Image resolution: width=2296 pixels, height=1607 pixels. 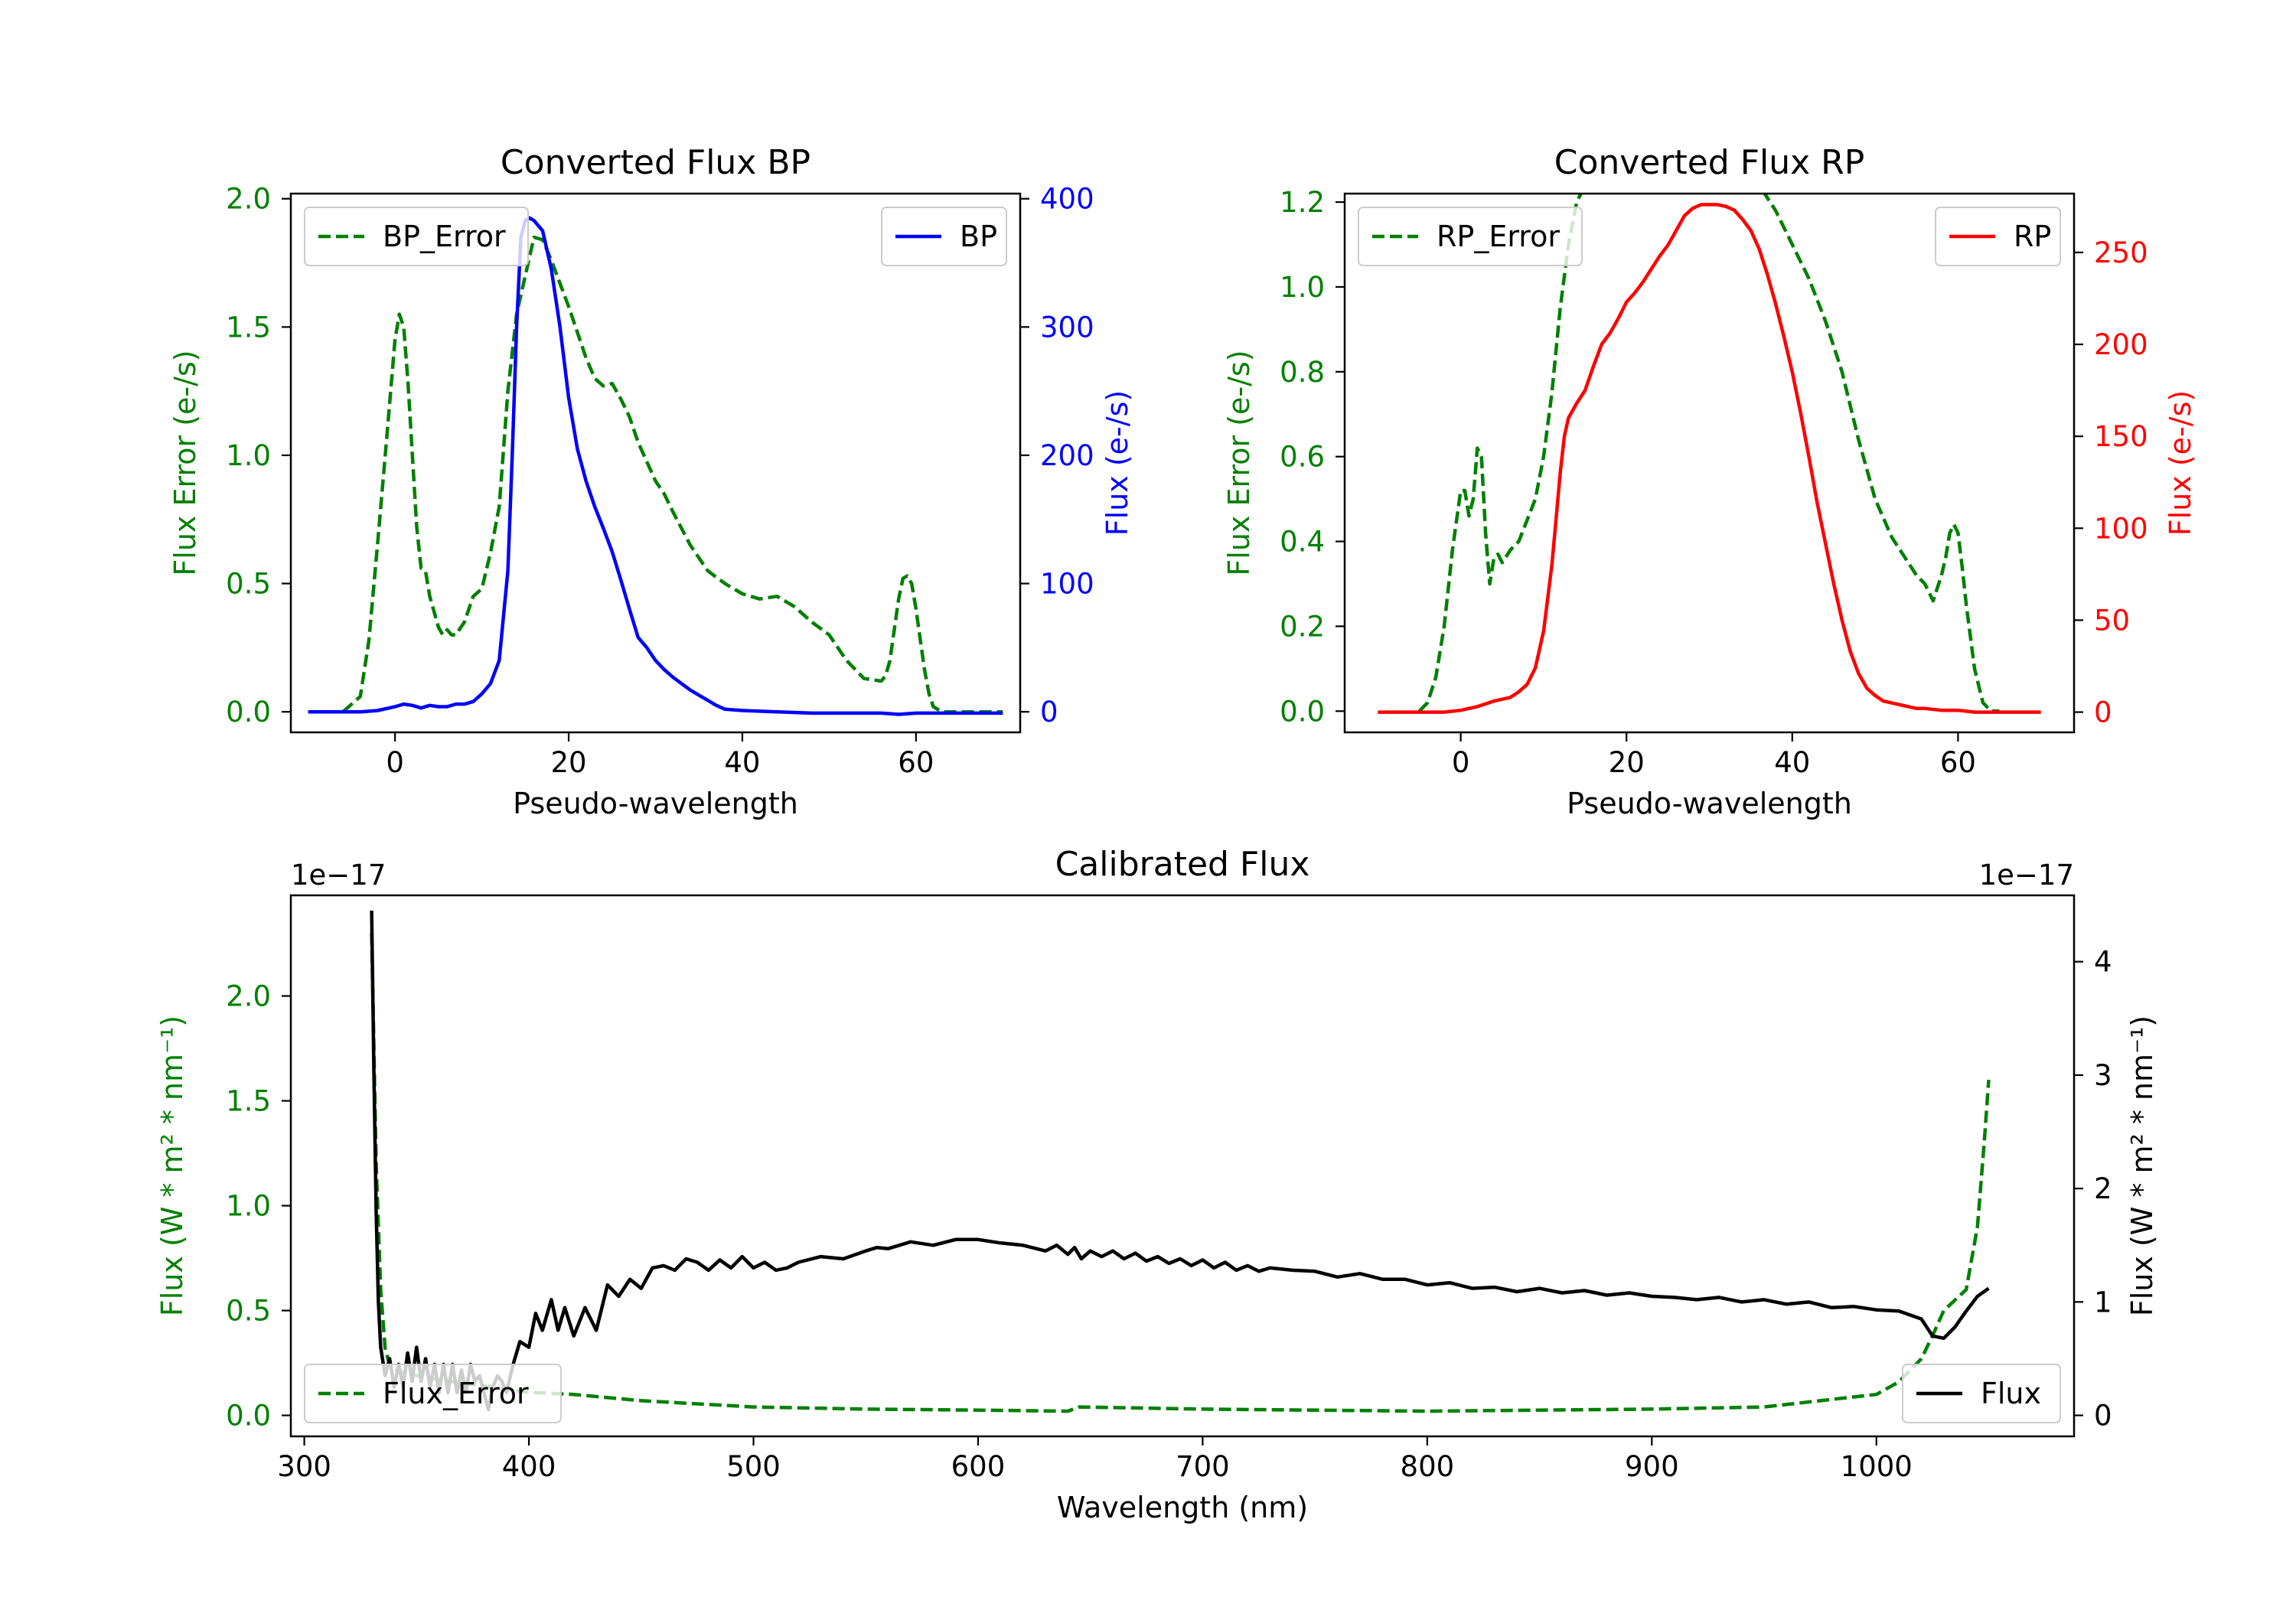 I want to click on y-left-axis-label: Flux (W * m² * nm⁻¹), so click(x=172, y=1165).